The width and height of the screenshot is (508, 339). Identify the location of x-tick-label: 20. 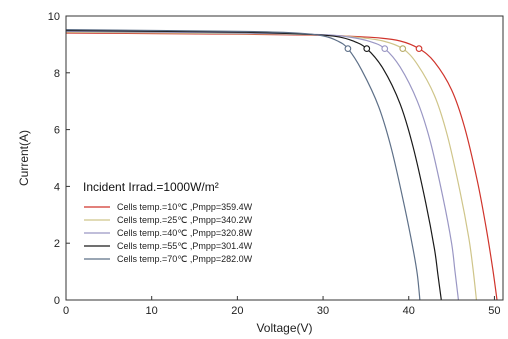
(237, 311).